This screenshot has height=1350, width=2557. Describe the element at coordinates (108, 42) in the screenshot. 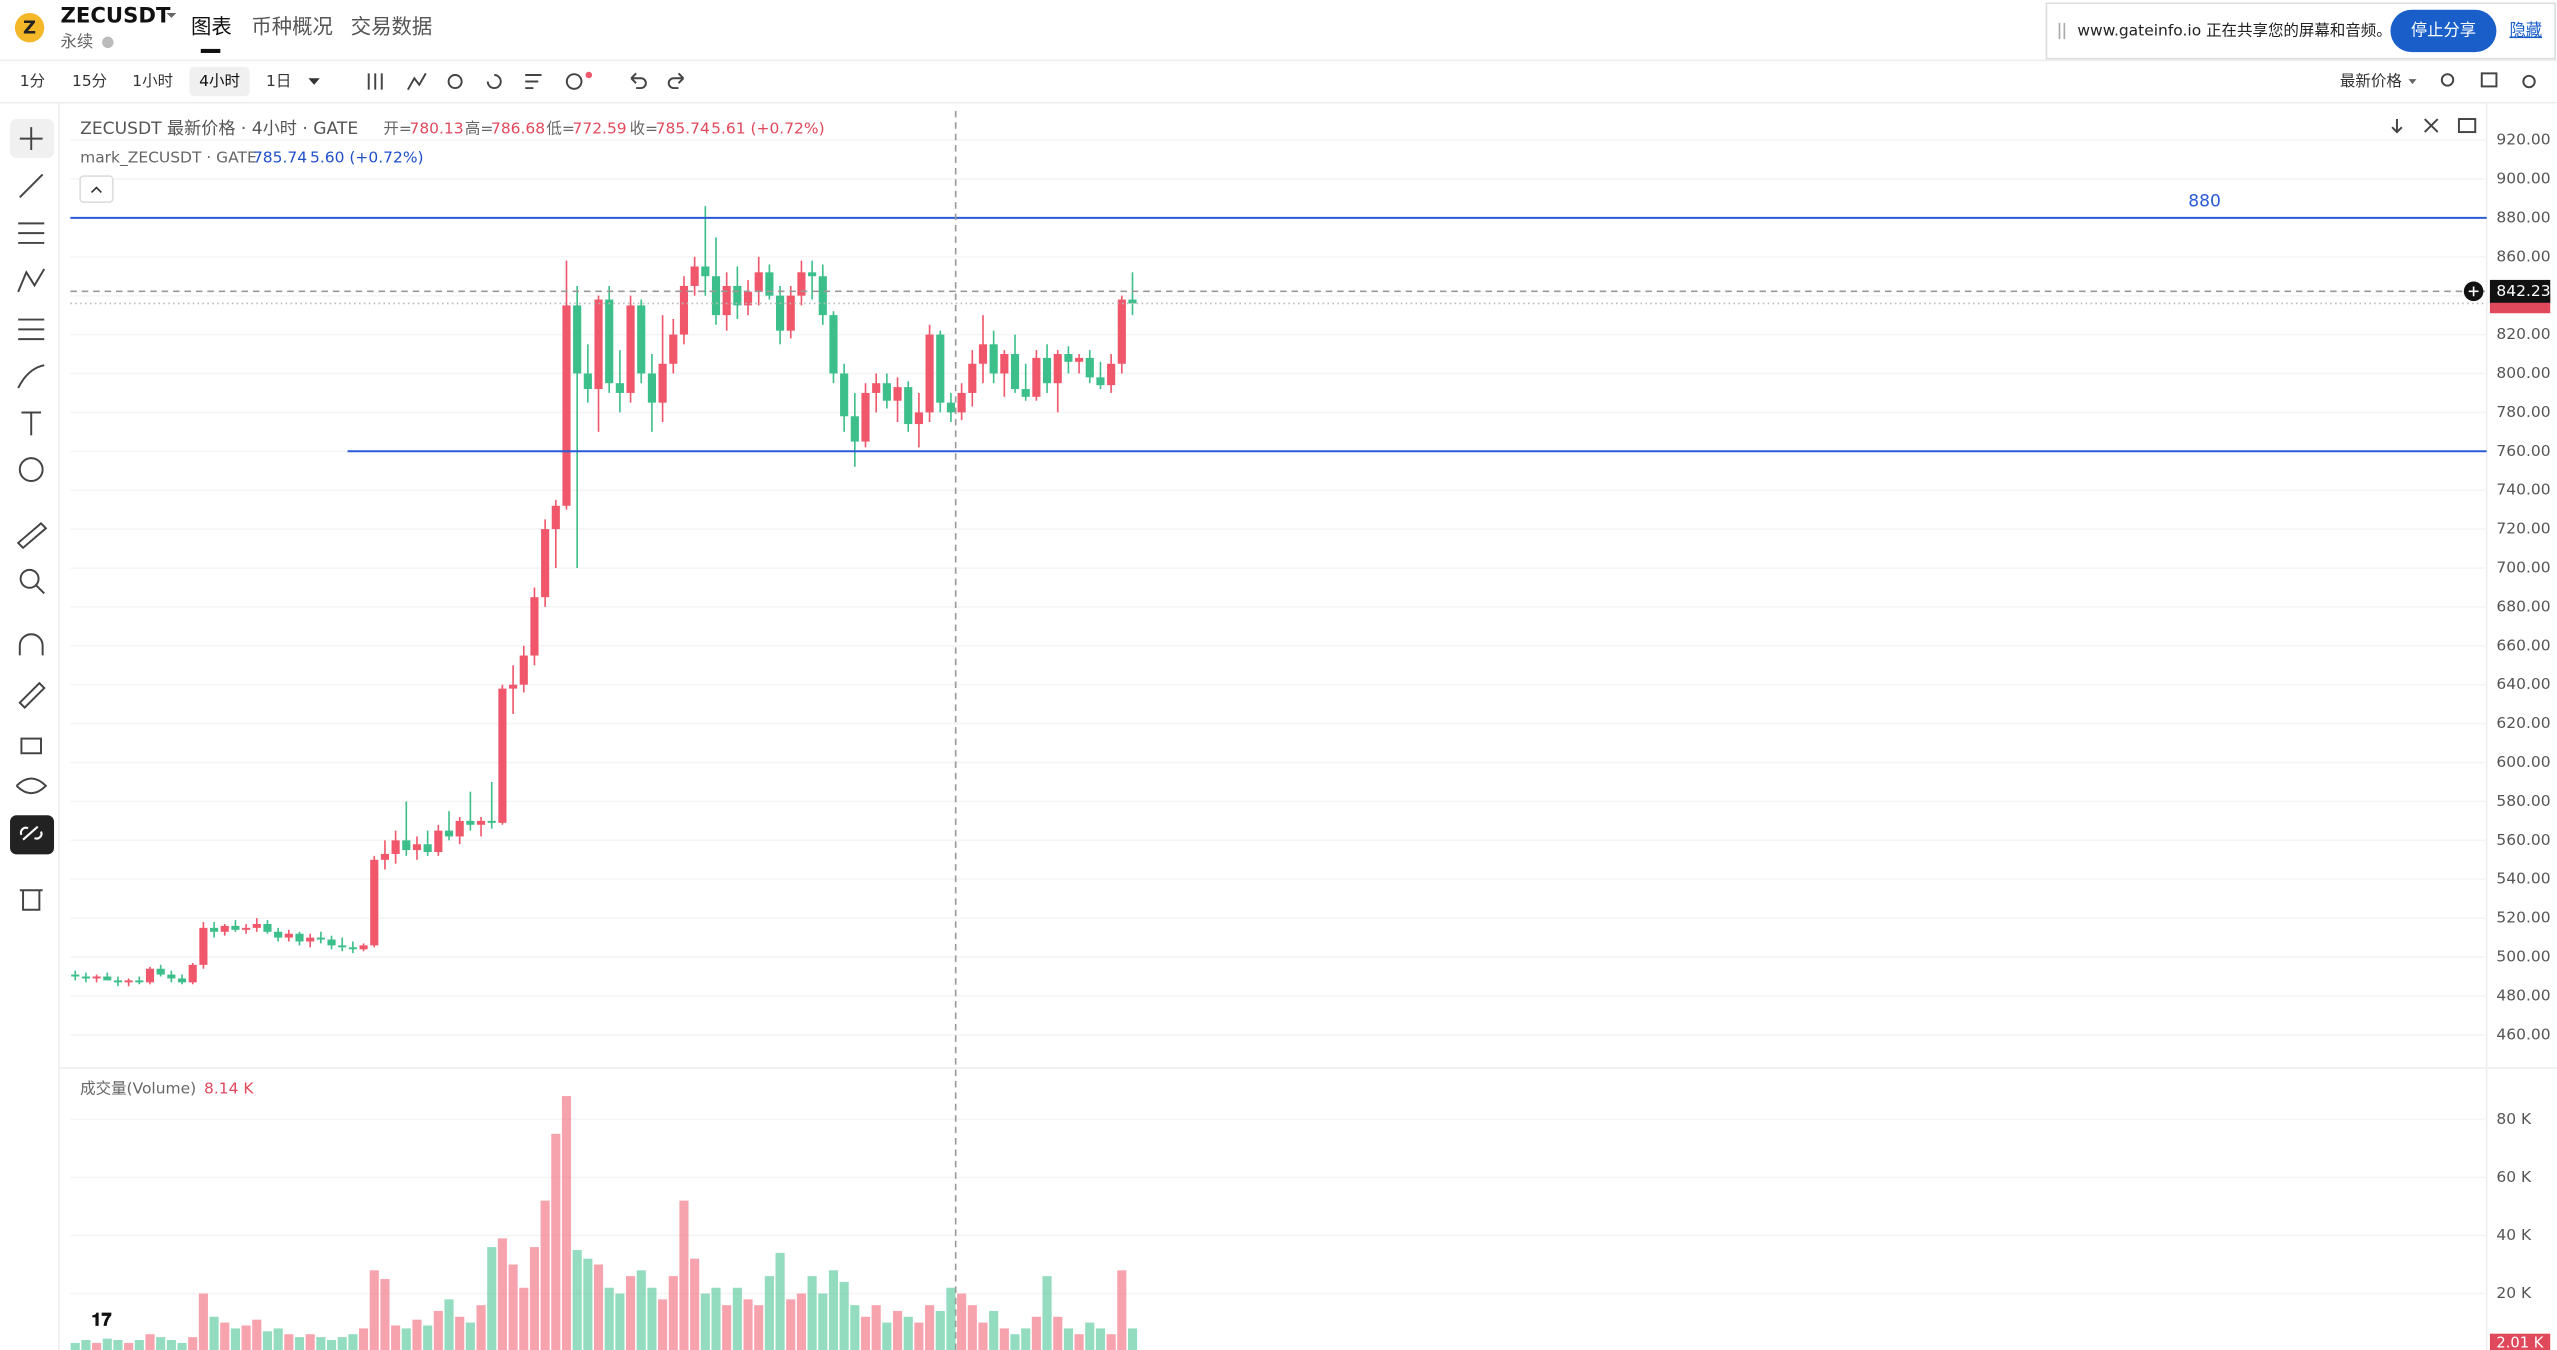

I see `info-icon` at that location.